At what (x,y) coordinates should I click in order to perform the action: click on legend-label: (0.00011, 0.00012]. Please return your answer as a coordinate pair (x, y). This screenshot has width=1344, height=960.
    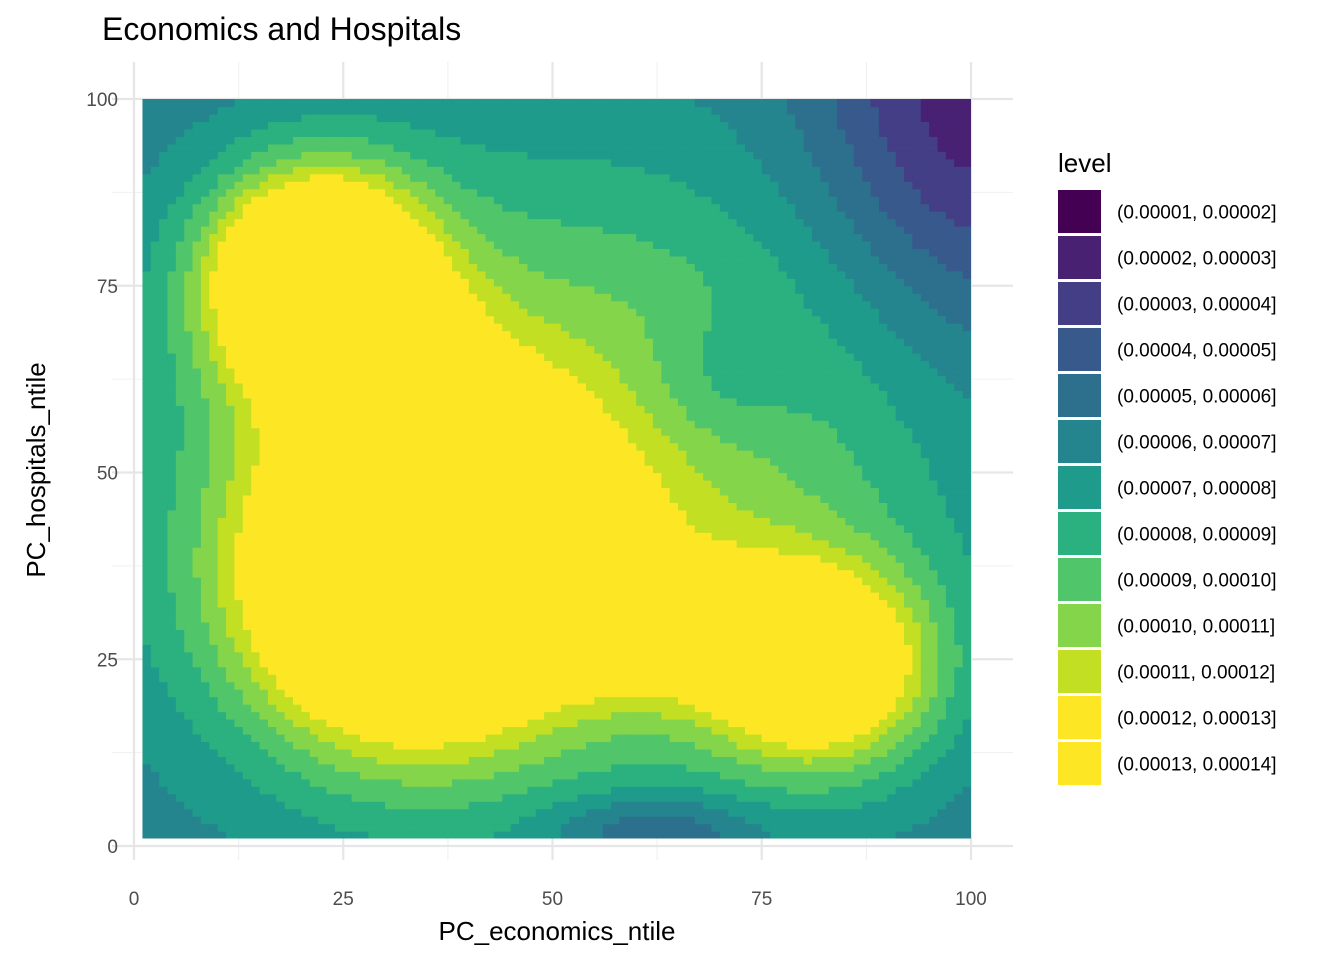
    Looking at the image, I should click on (1196, 673).